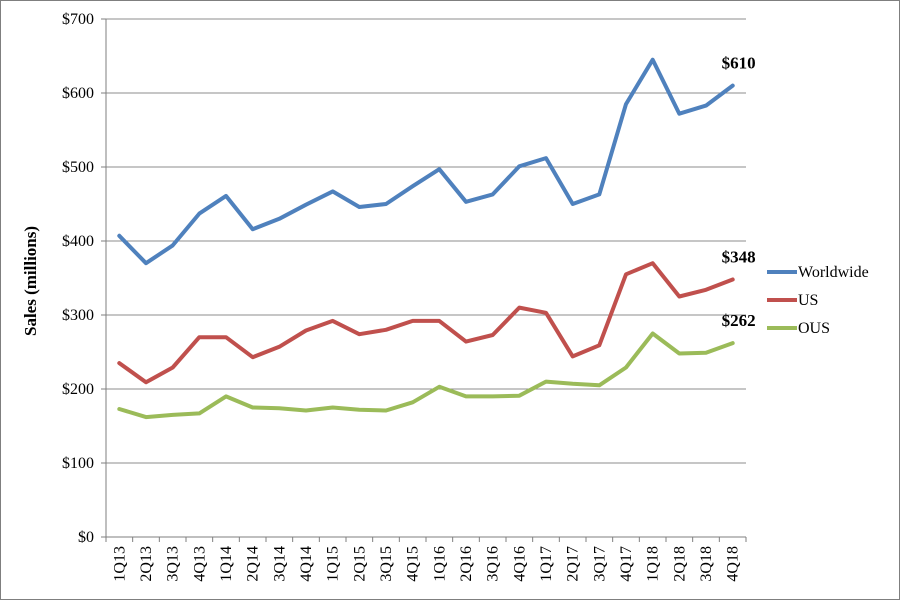  What do you see at coordinates (519, 564) in the screenshot?
I see `x-tick-label: 4Q16` at bounding box center [519, 564].